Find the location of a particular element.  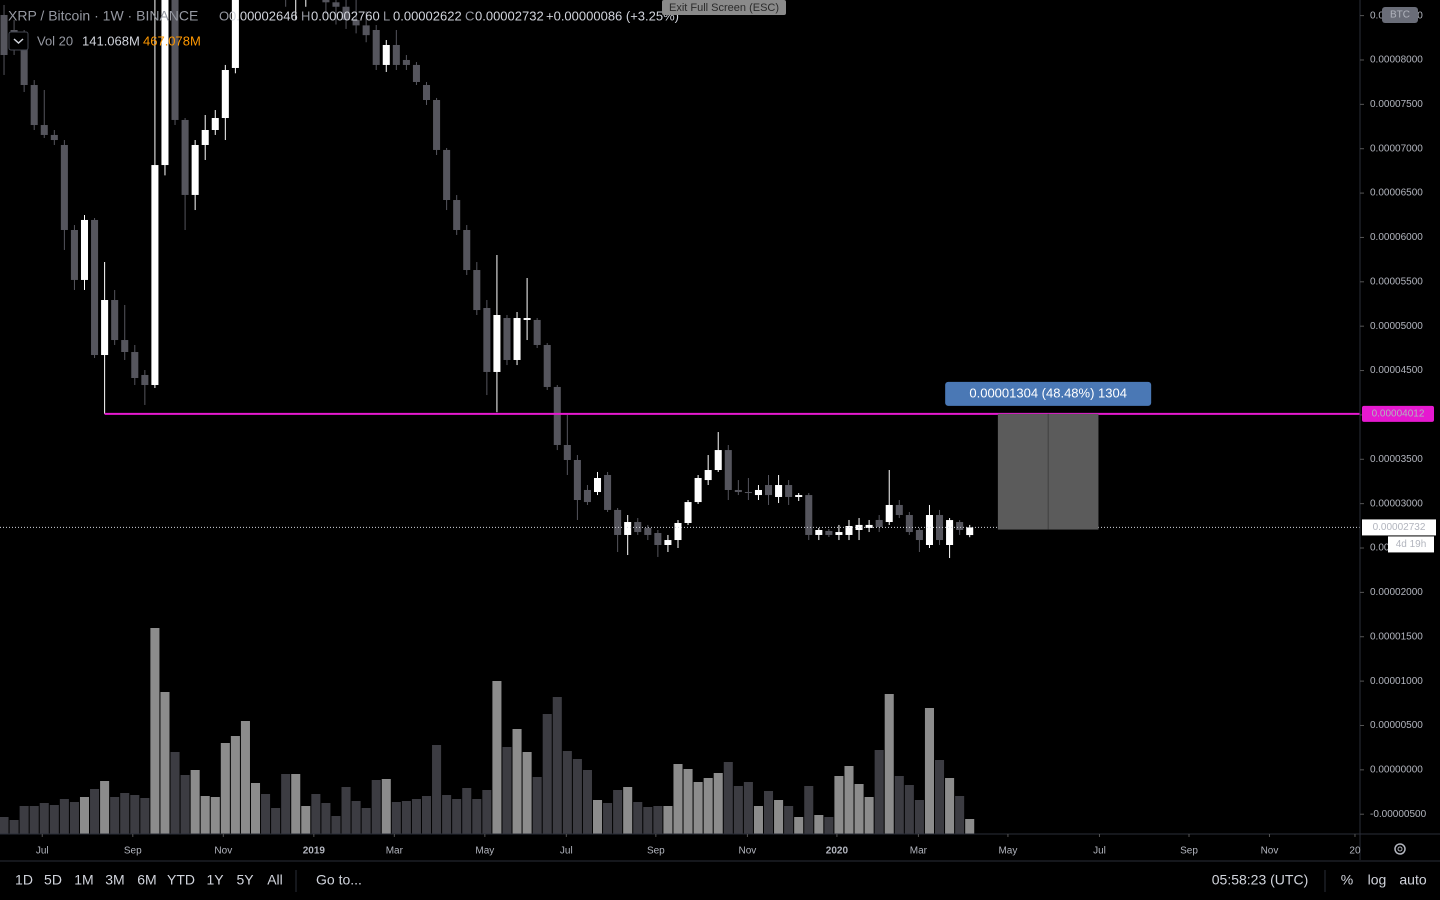

legend-value: 0.00002646 is located at coordinates (263, 15).